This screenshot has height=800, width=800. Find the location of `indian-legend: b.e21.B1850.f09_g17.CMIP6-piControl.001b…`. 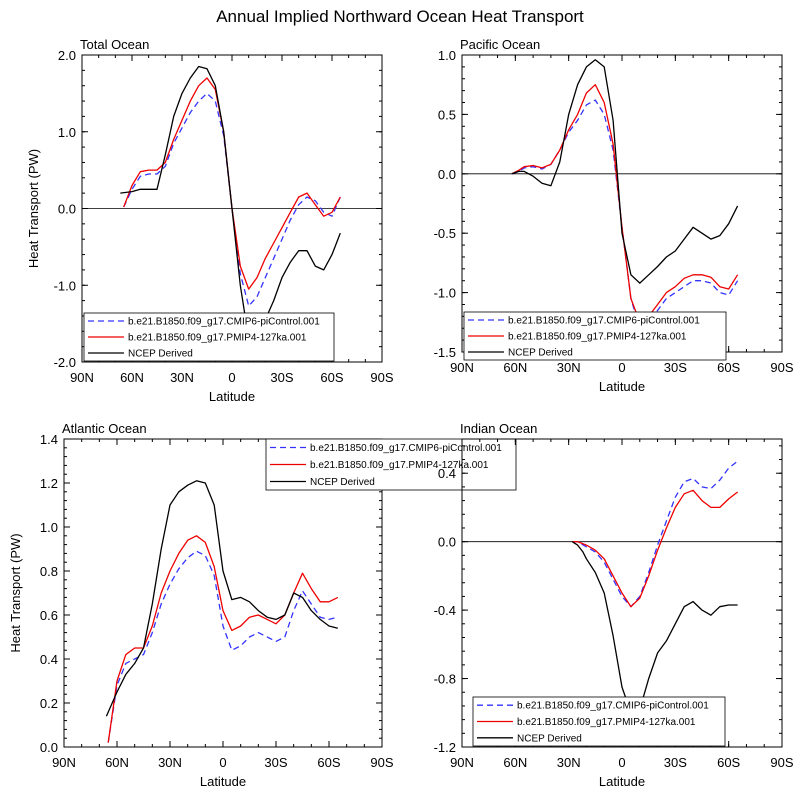

indian-legend: b.e21.B1850.f09_g17.CMIP6-piControl.001b… is located at coordinates (599, 721).